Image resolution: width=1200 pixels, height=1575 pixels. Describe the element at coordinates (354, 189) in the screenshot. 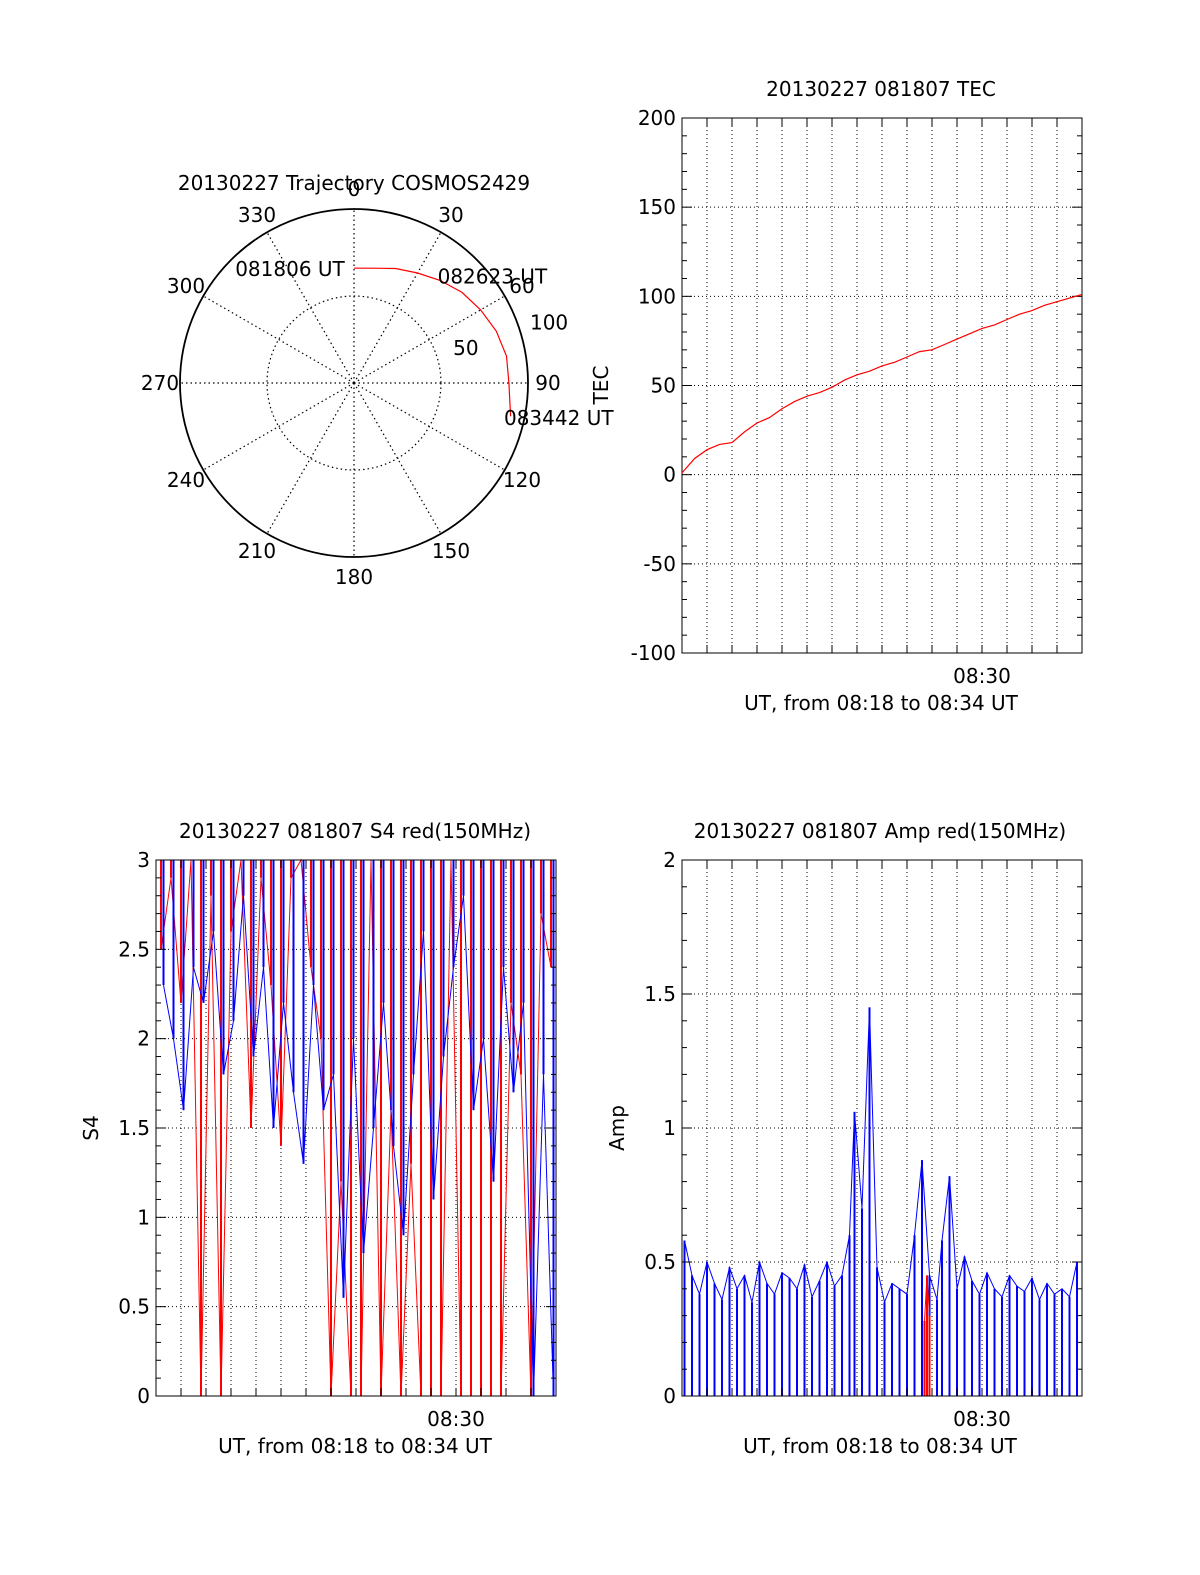

I see `polar-angle-label: 0` at that location.